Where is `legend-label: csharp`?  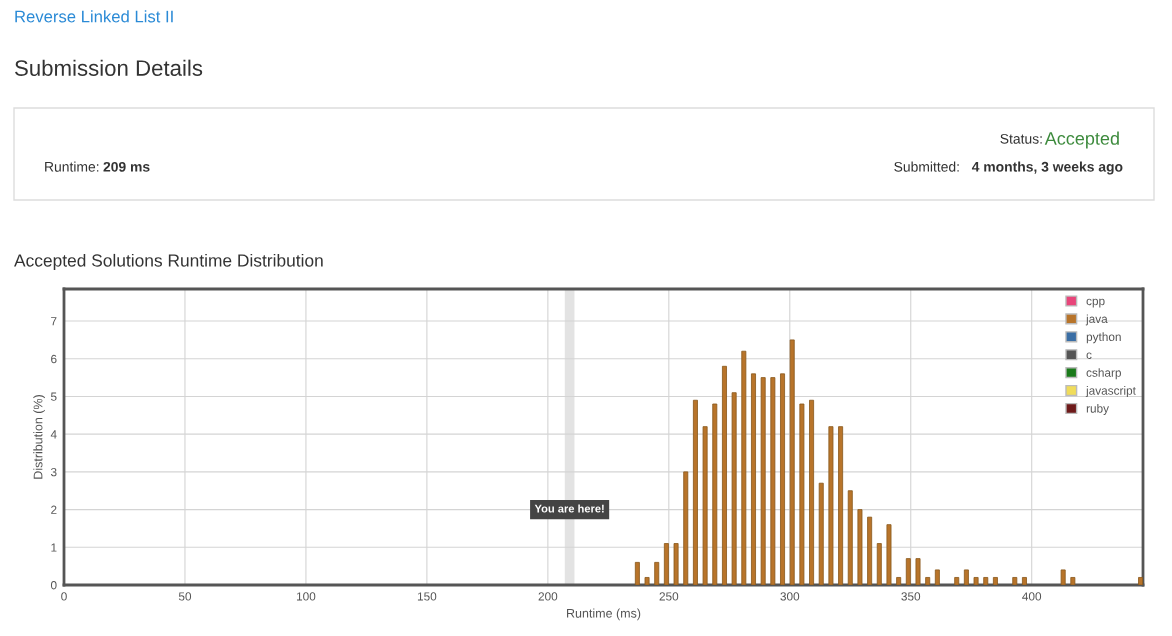
legend-label: csharp is located at coordinates (1103, 374).